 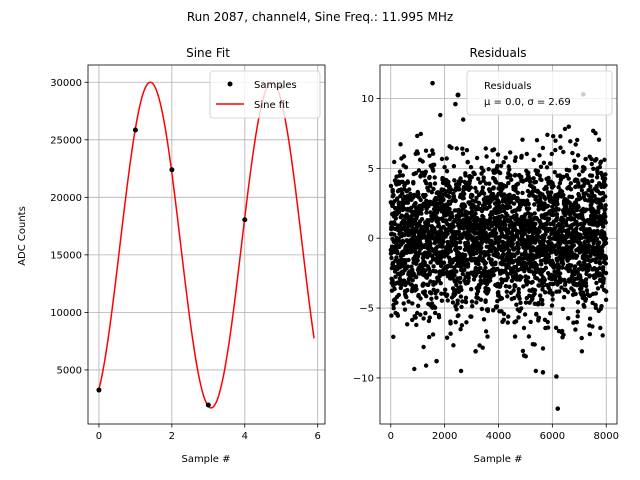 What do you see at coordinates (534, 93) in the screenshot?
I see `residuals-legend: Residuals μ = 0.0, σ = 2.69` at bounding box center [534, 93].